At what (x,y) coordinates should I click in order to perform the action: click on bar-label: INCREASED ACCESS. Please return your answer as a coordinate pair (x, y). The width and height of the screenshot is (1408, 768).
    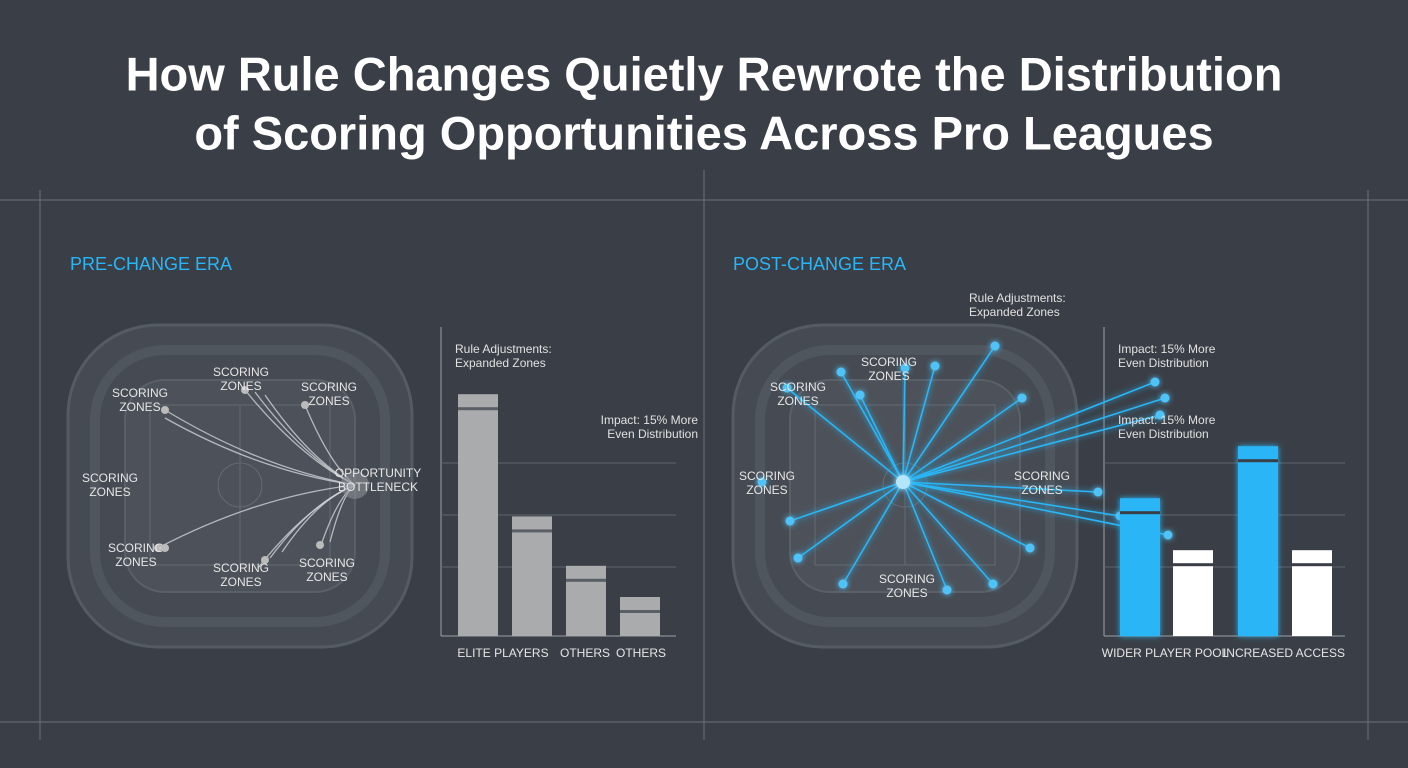
    Looking at the image, I should click on (1284, 653).